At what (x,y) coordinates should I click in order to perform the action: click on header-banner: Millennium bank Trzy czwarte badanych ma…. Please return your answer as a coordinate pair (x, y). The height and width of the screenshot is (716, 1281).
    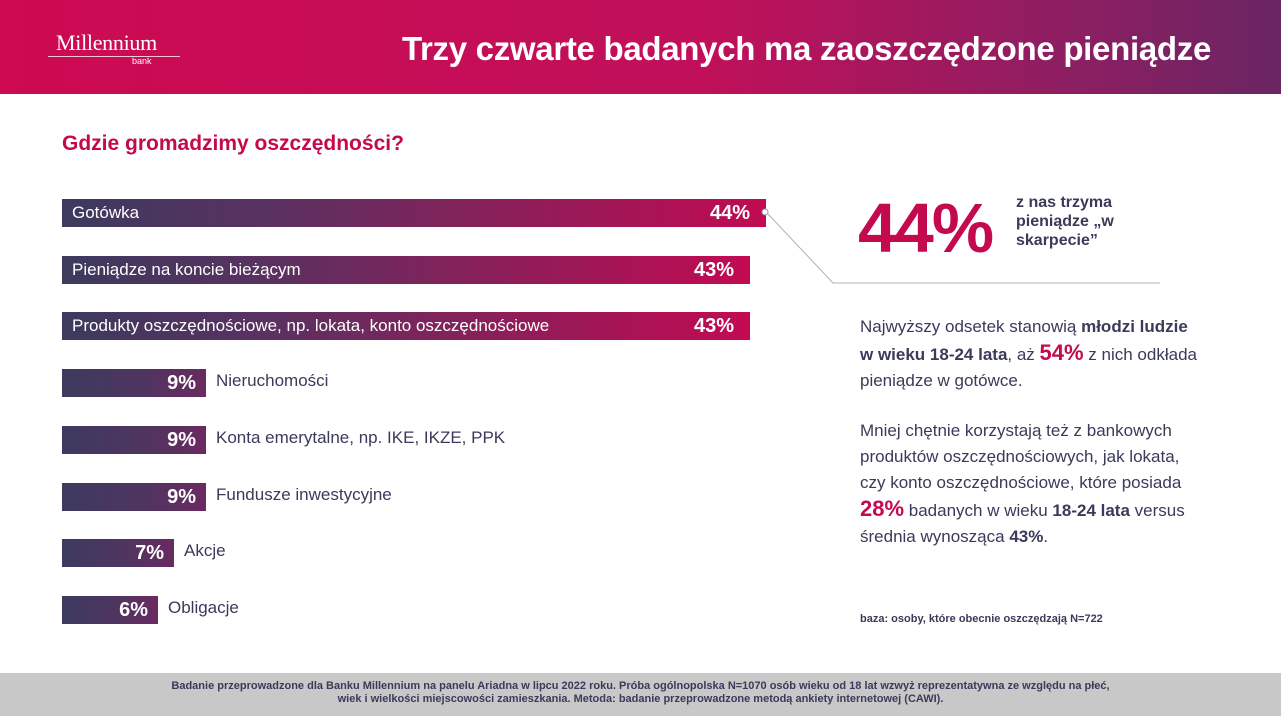
    Looking at the image, I should click on (640, 47).